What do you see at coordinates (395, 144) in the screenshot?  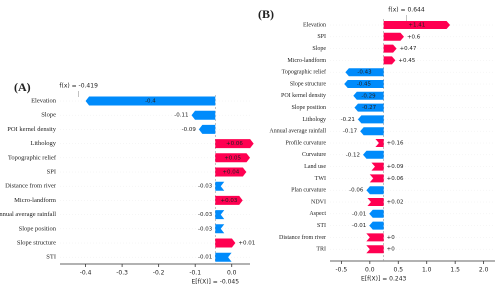 I see `data-label: +0.16` at bounding box center [395, 144].